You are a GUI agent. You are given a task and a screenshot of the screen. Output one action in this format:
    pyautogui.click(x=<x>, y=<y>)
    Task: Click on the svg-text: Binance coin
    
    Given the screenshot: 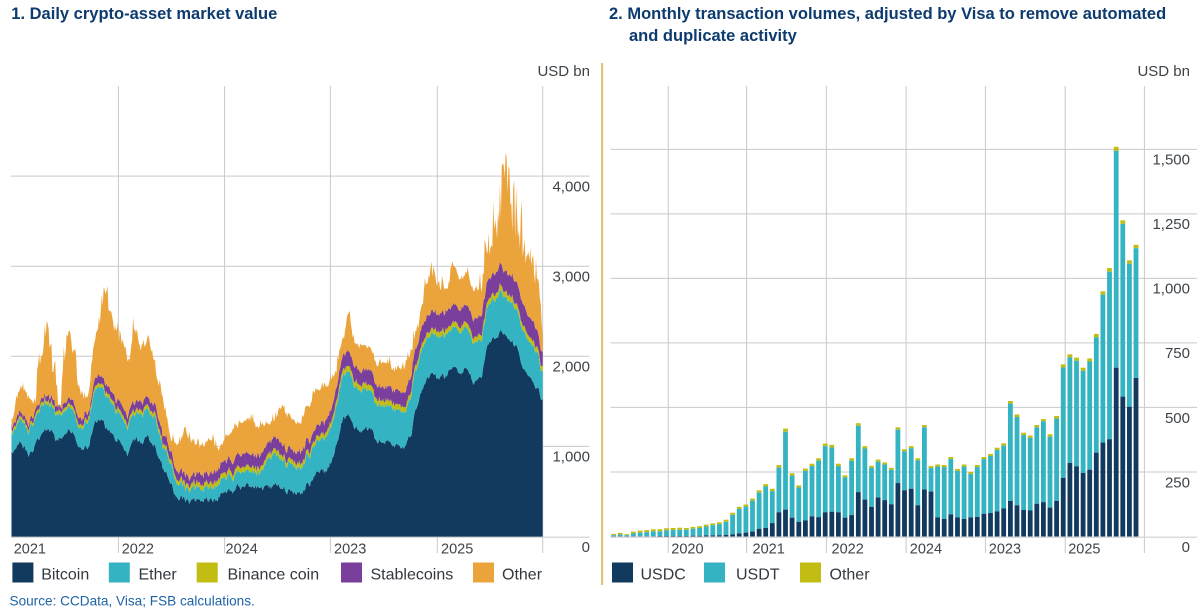 What is the action you would take?
    pyautogui.click(x=274, y=575)
    